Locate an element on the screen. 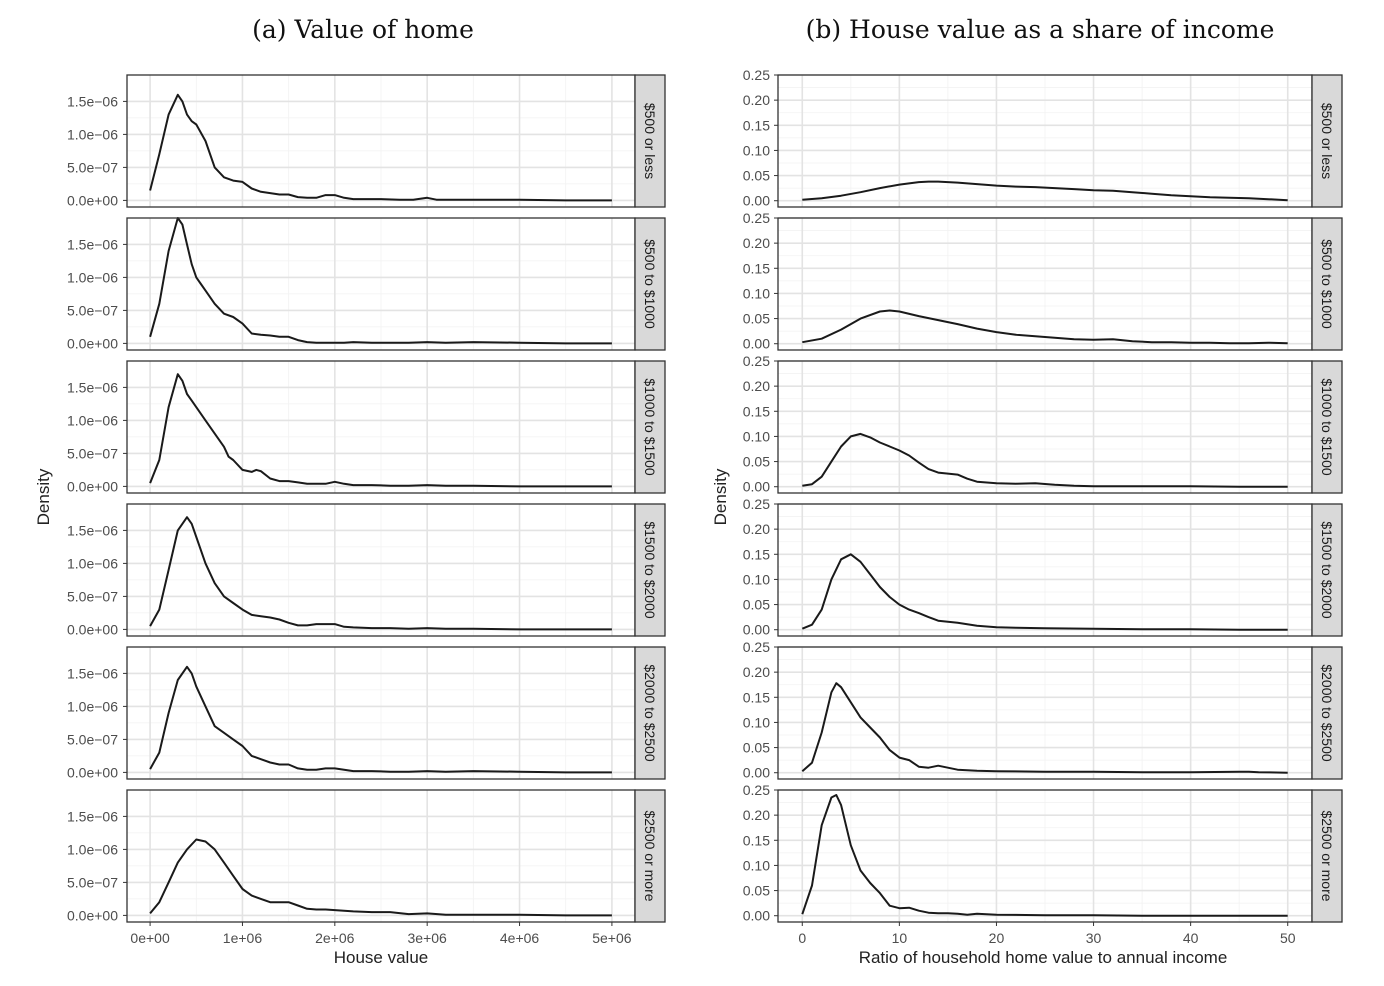 This screenshot has width=1384, height=986. x-tick-label: 4e+06 is located at coordinates (520, 938).